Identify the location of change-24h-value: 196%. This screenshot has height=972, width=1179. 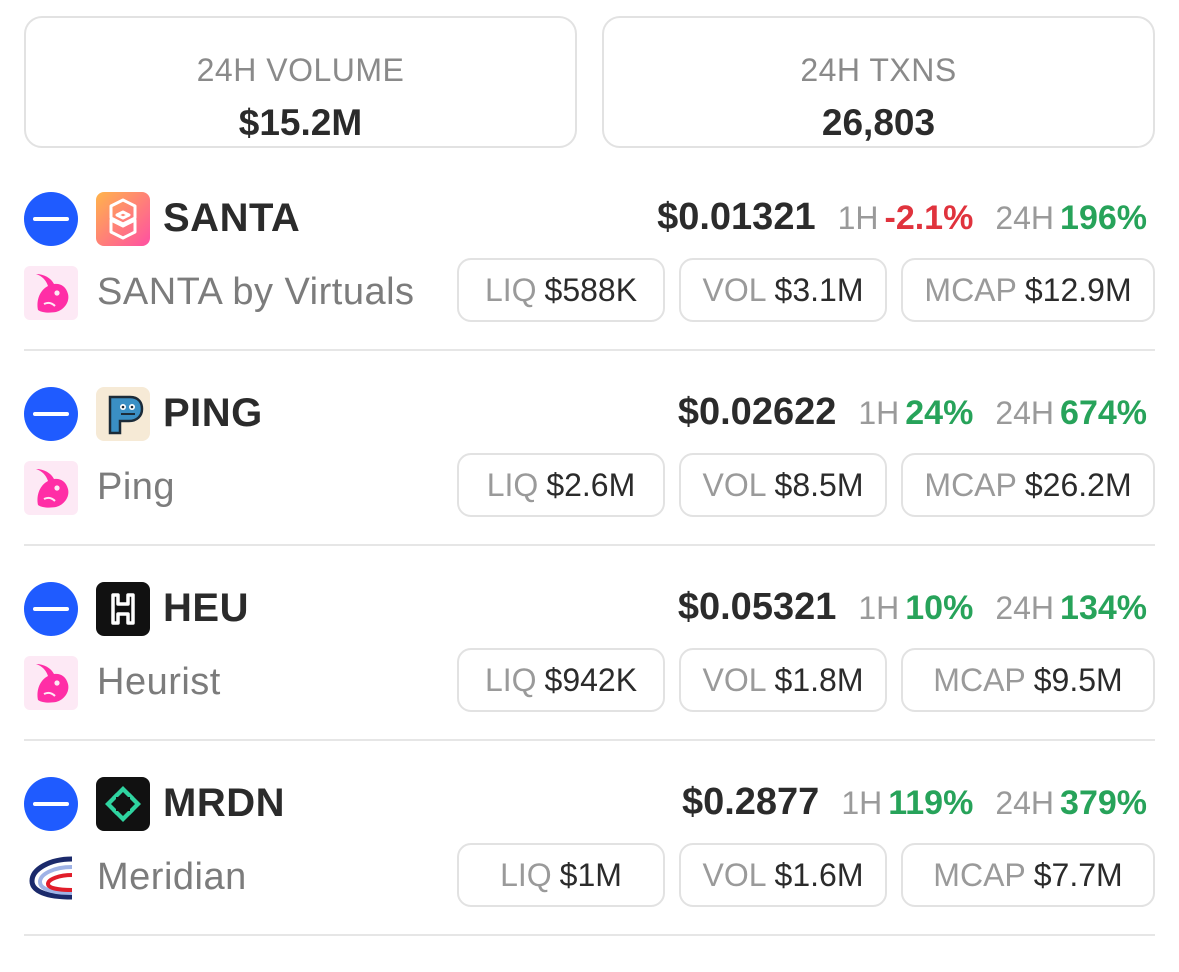
(1103, 218).